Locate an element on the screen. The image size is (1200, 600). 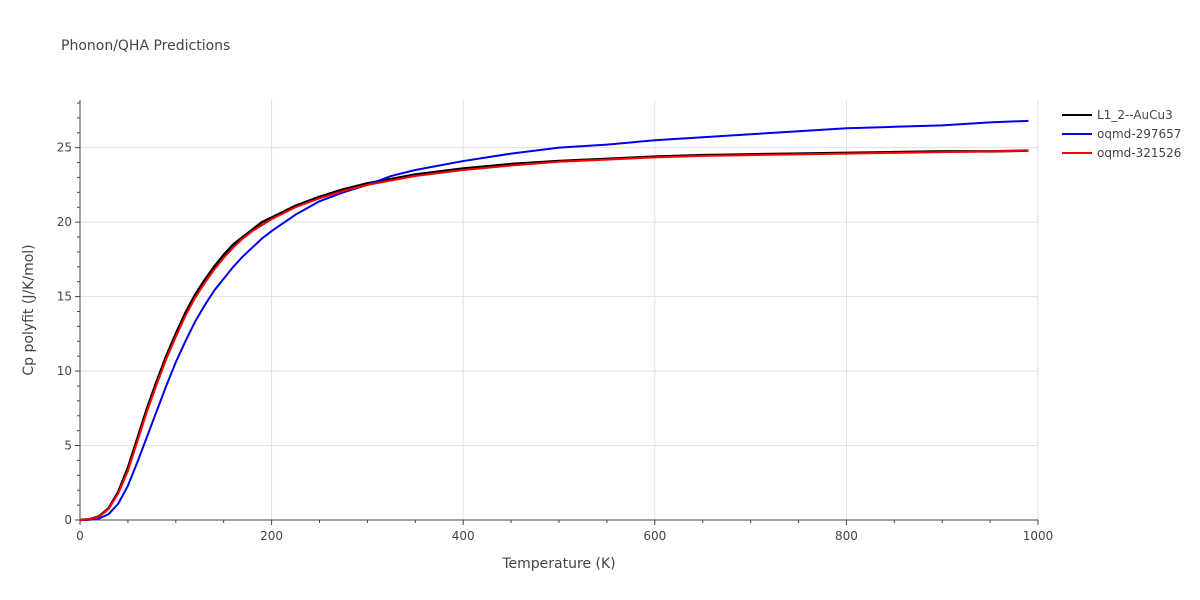
legend: L1_2--AuCu3 oqmd-297657 oqmd-321526 is located at coordinates (1121, 134).